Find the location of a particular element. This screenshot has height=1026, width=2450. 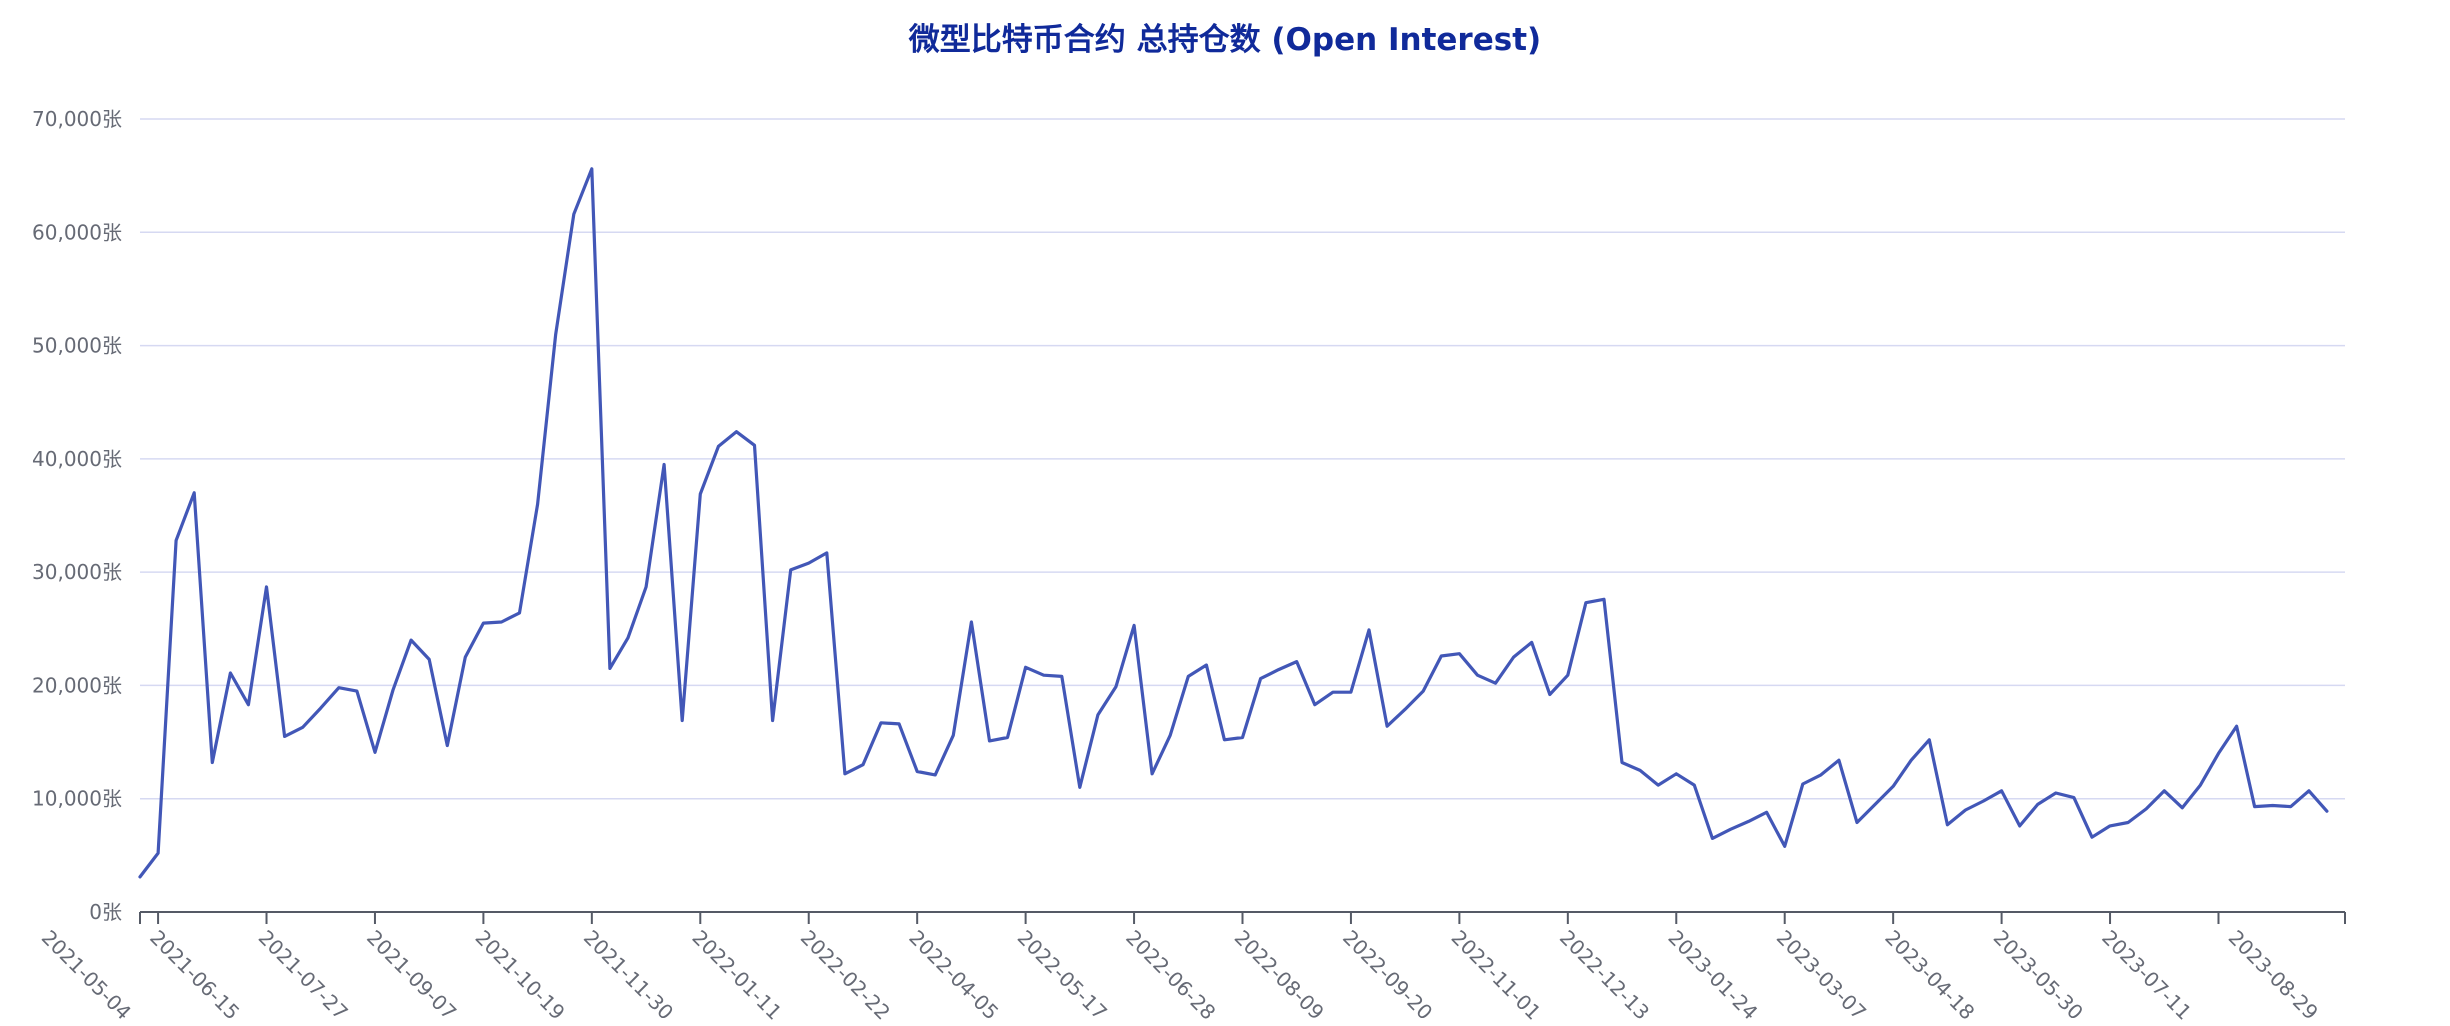

y-tick-label: 0张 is located at coordinates (105, 912).